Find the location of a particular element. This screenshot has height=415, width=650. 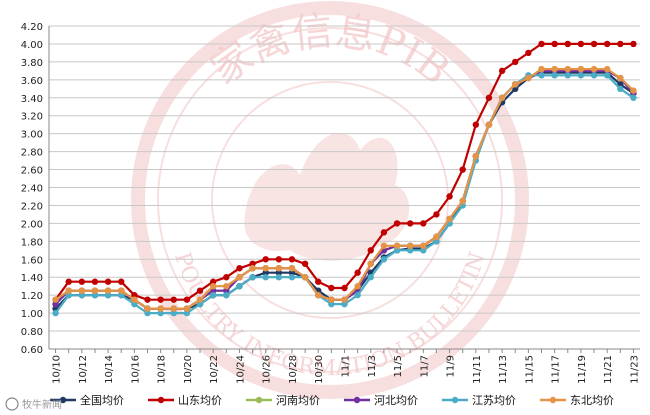

legend-item: 河北均价 is located at coordinates (381, 400).